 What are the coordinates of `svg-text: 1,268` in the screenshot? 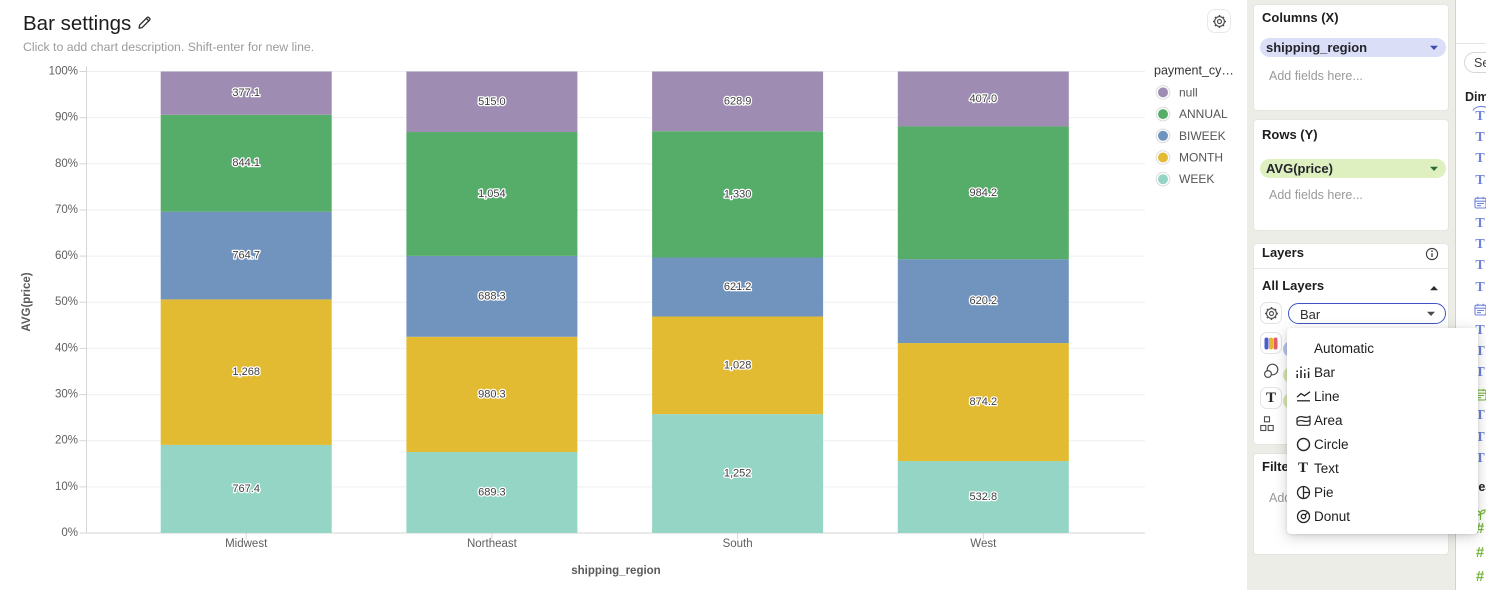 It's located at (246, 372).